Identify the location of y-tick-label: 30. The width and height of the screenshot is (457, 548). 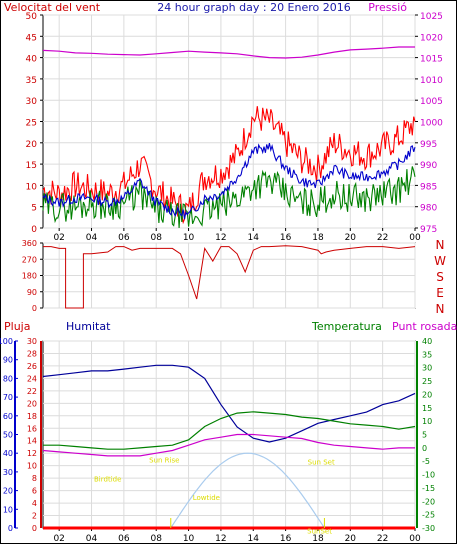
(32, 102).